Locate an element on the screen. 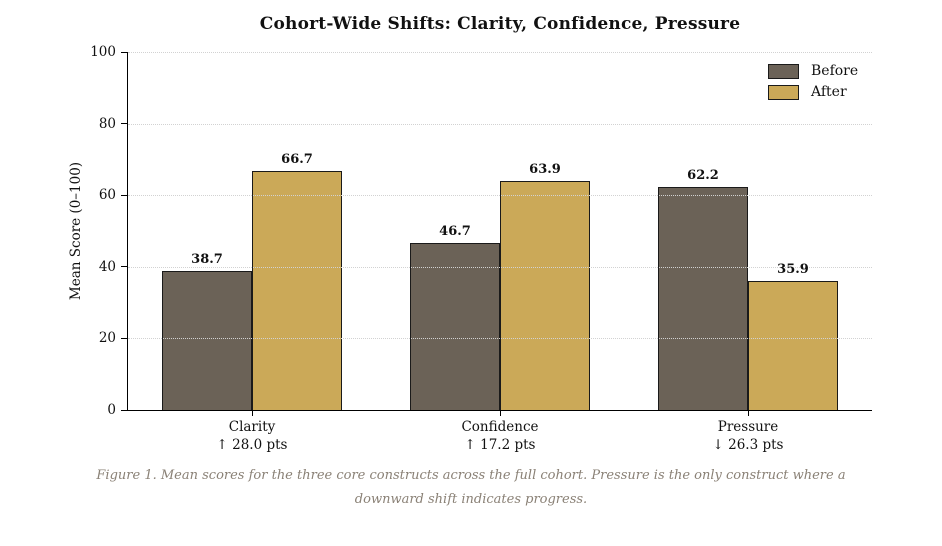 This screenshot has width=942, height=546. x-tick-label-pressure: Pressure ↓ 26.3 pts is located at coordinates (748, 436).